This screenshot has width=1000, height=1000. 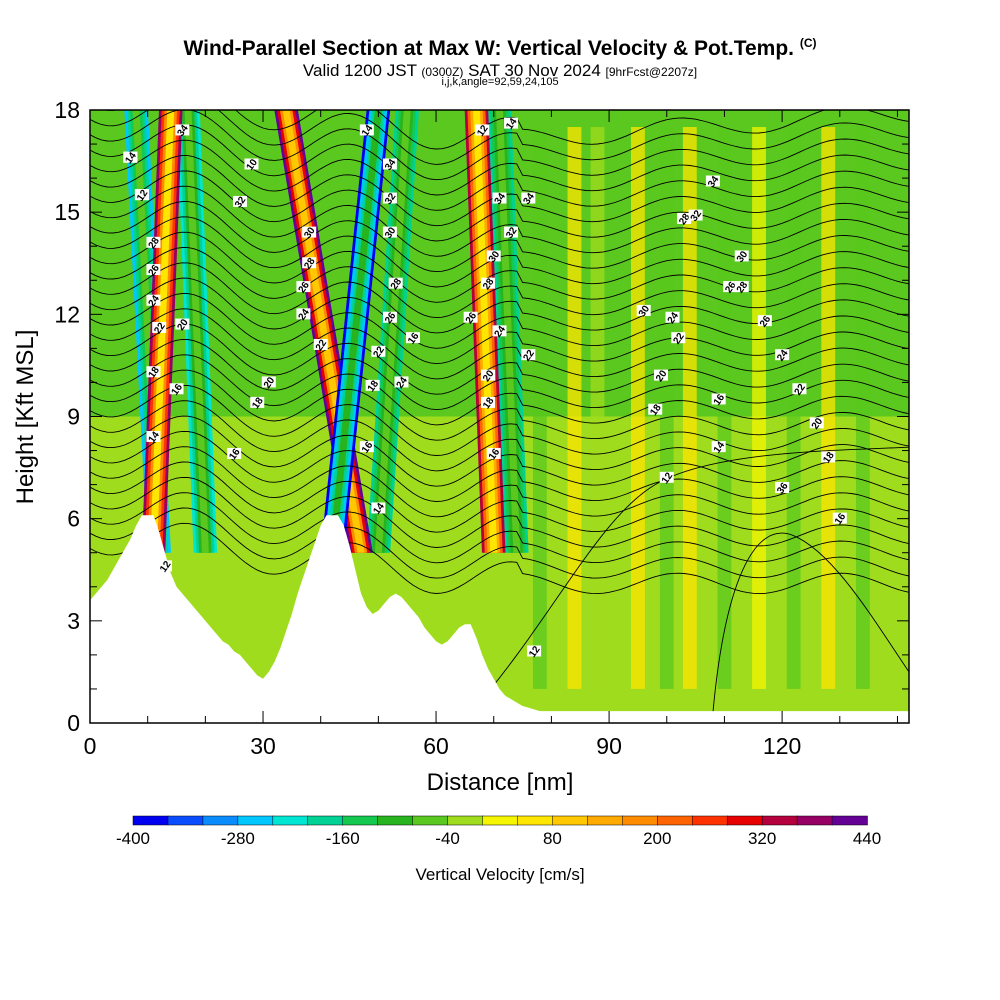 I want to click on colorbar-tick-label: -40, so click(x=447, y=838).